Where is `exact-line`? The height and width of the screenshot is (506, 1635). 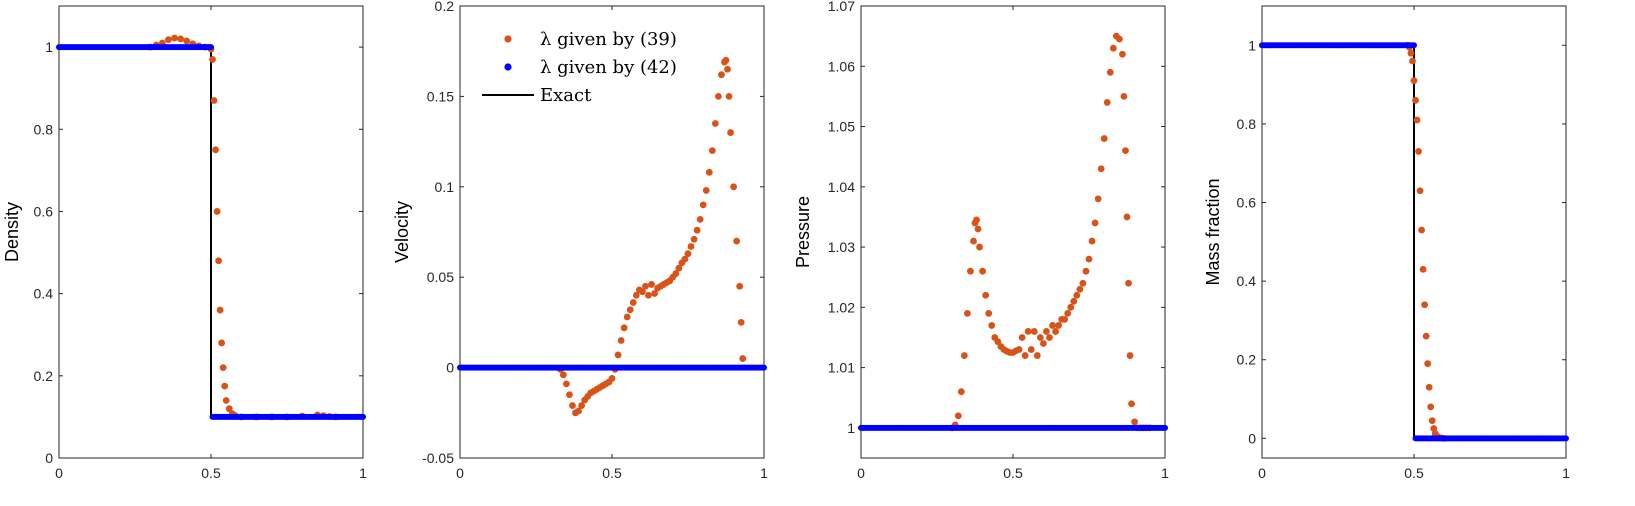 exact-line is located at coordinates (1414, 242).